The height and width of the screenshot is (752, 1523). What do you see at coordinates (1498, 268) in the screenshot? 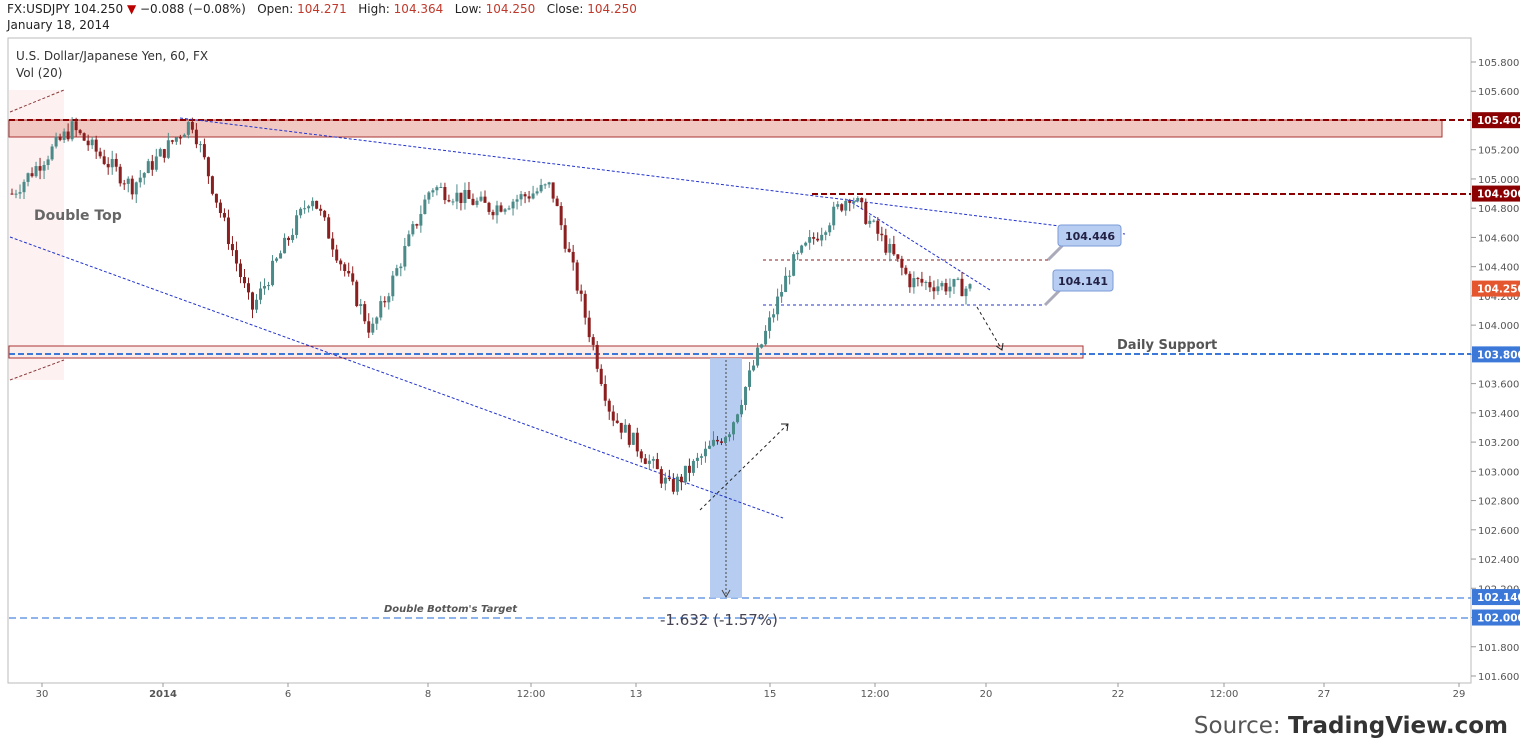
I see `y-tick-label: 104.400` at bounding box center [1498, 268].